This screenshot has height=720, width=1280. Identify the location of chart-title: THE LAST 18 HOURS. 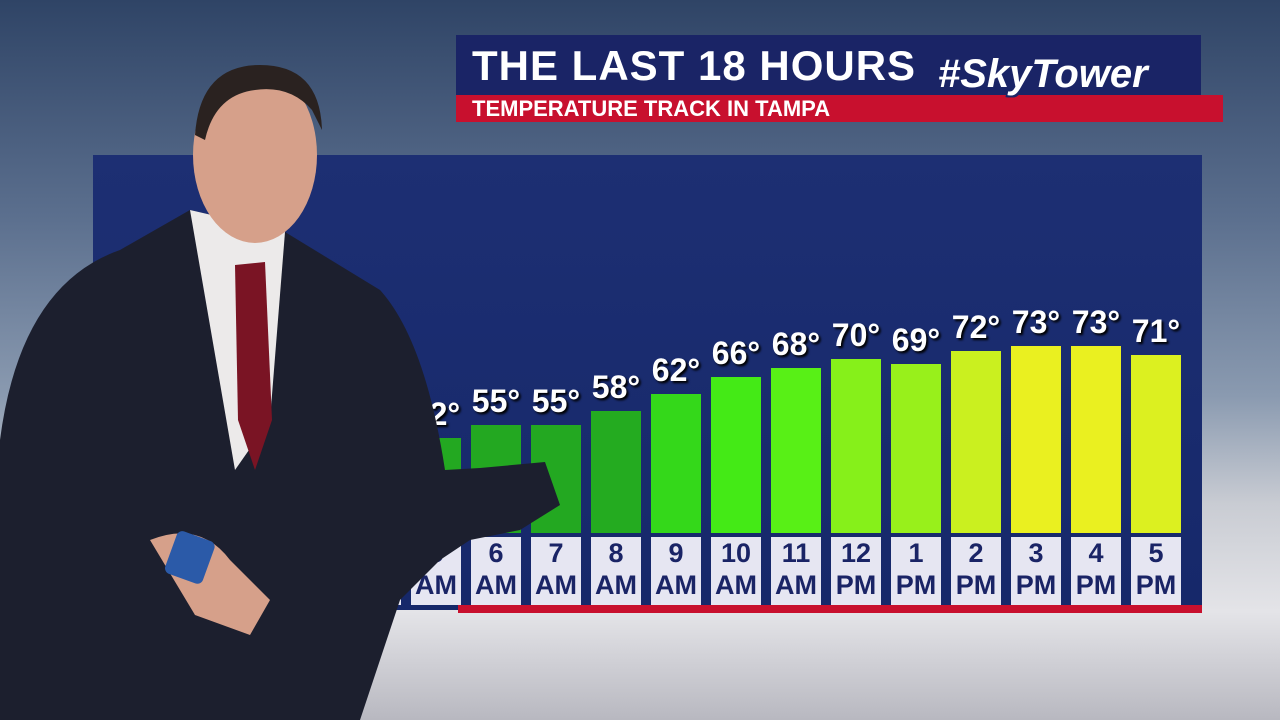
(694, 65).